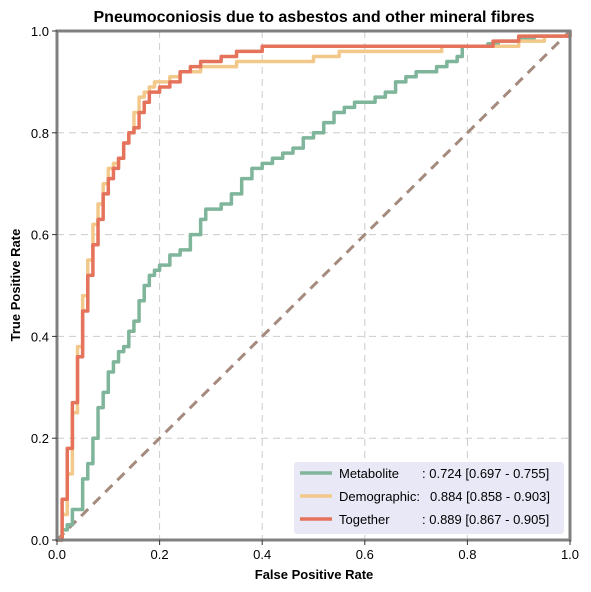  What do you see at coordinates (490, 496) in the screenshot?
I see `legend-auc-demographic: 0.884 [0.858 - 0.903]` at bounding box center [490, 496].